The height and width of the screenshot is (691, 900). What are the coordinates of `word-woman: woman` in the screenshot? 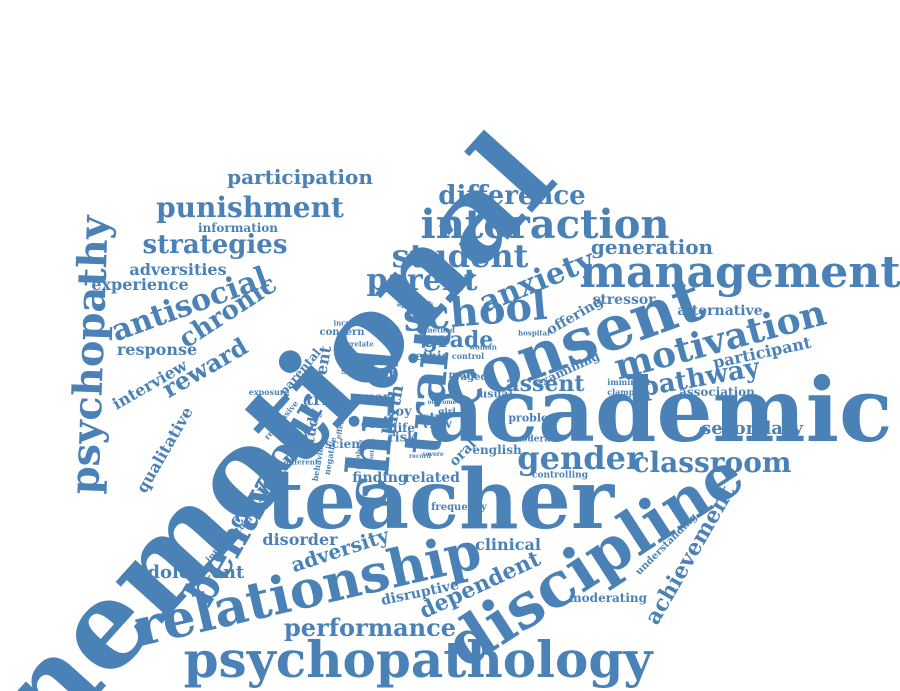 It's located at (483, 347).